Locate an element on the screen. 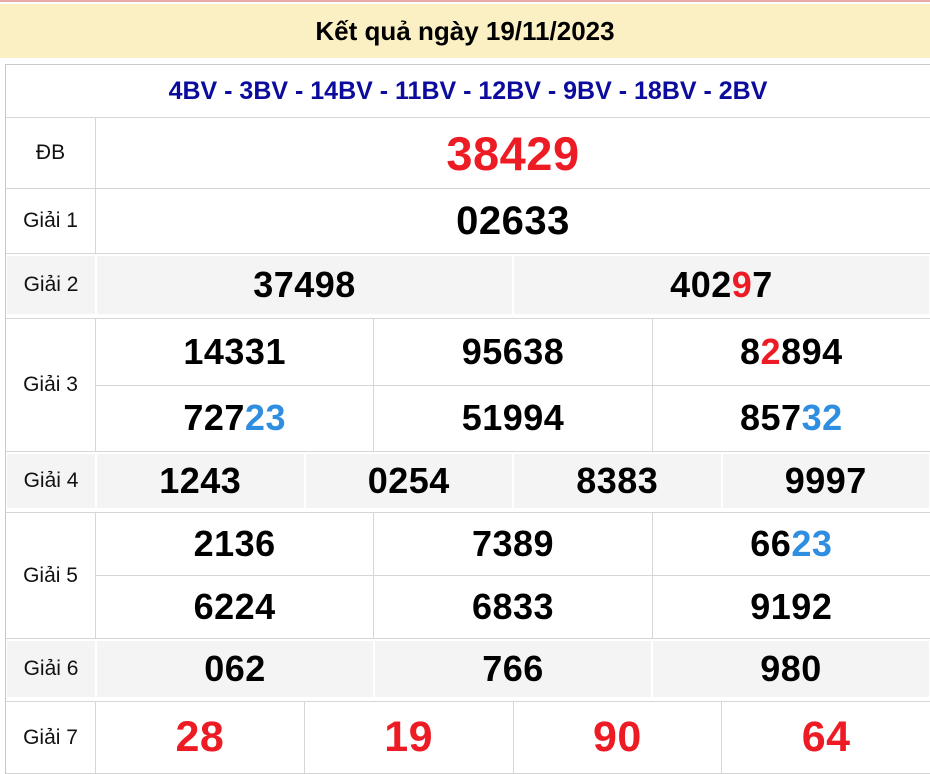  results-header: Kết quả ngày 19/11/2023 is located at coordinates (465, 31).